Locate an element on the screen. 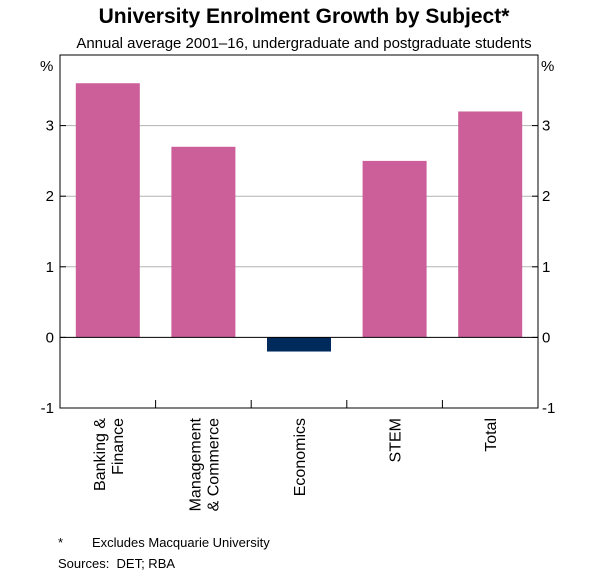 The image size is (608, 581). x-tick-label-line: Finance is located at coordinates (118, 446).